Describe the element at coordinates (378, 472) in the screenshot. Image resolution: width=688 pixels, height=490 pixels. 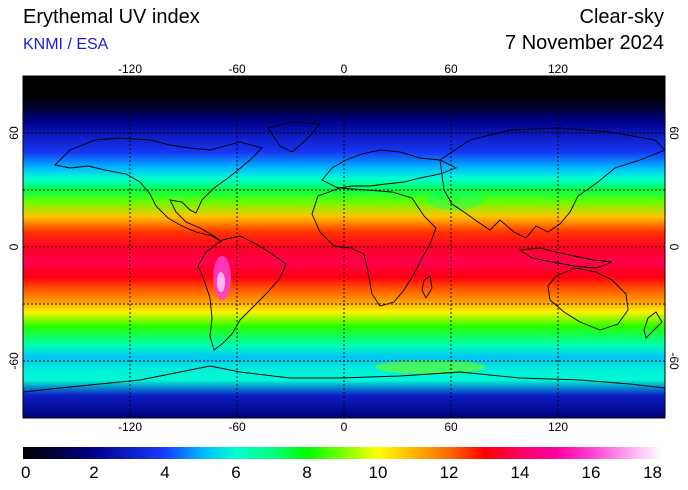
I see `colorbar-tick-label: 10` at that location.